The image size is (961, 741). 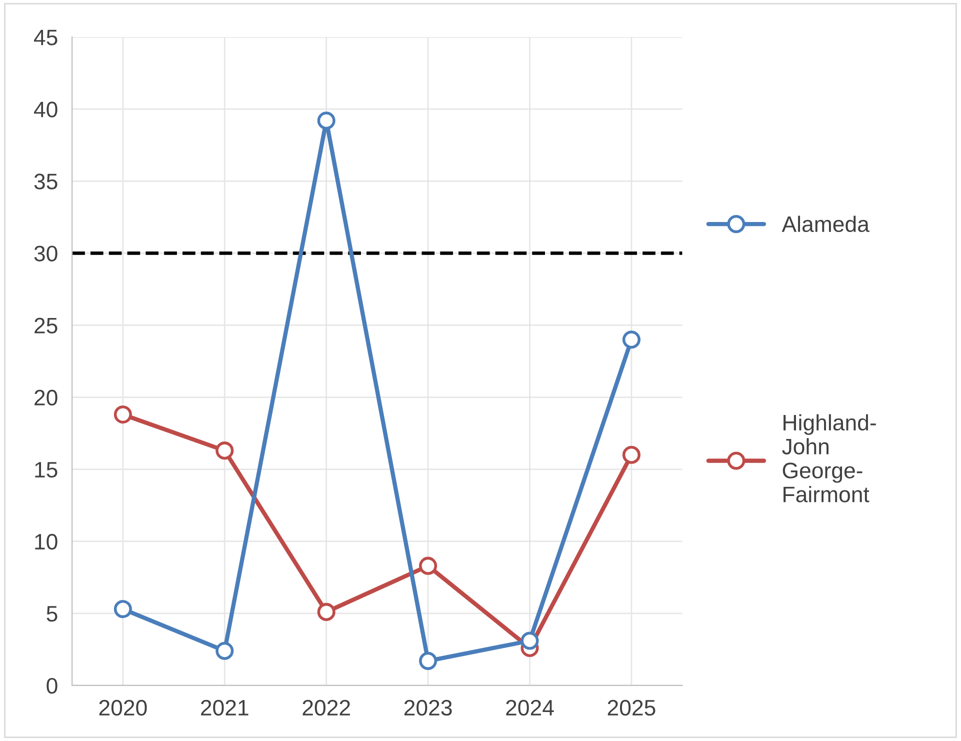 I want to click on x-tick-label: 2020, so click(x=123, y=708).